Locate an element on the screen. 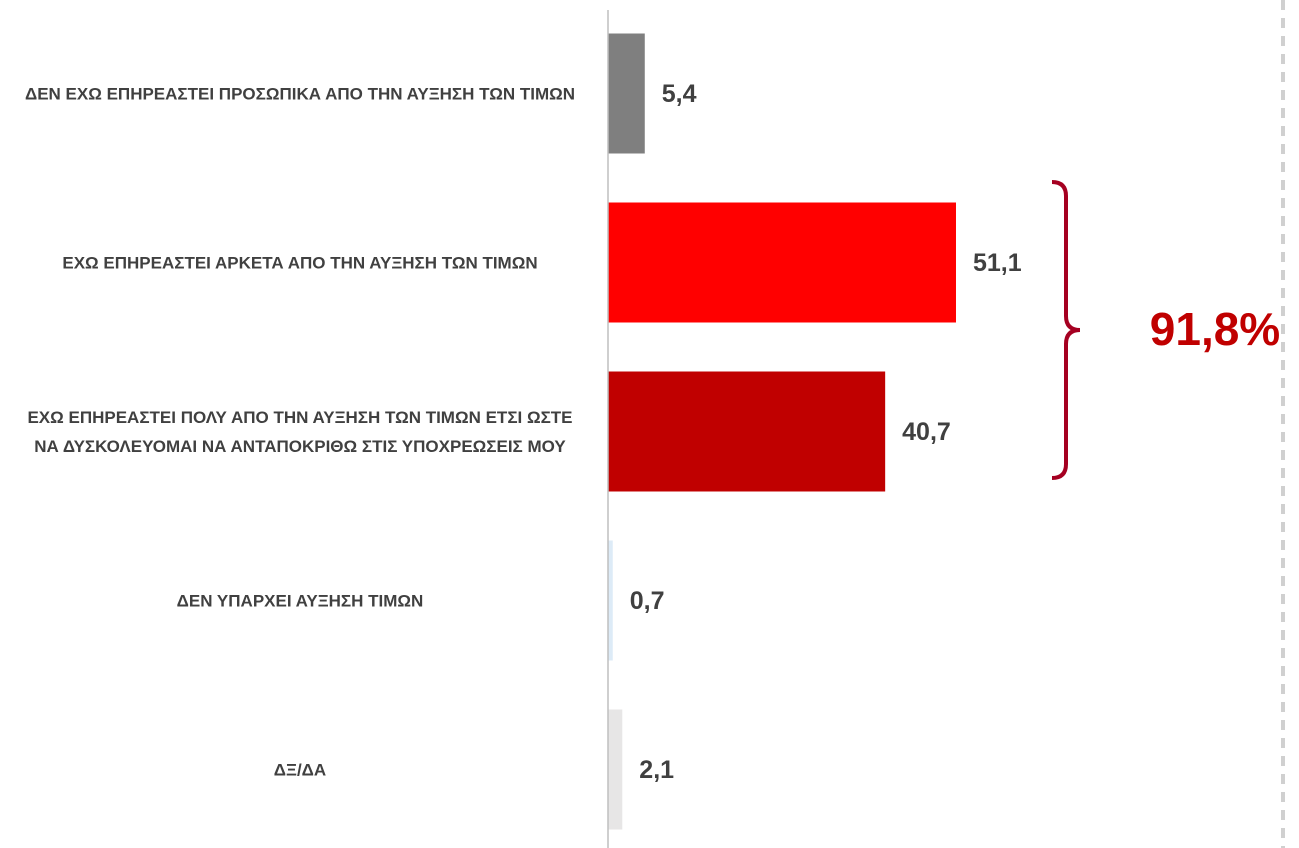 The height and width of the screenshot is (848, 1299). value-label: 5,4 is located at coordinates (679, 94).